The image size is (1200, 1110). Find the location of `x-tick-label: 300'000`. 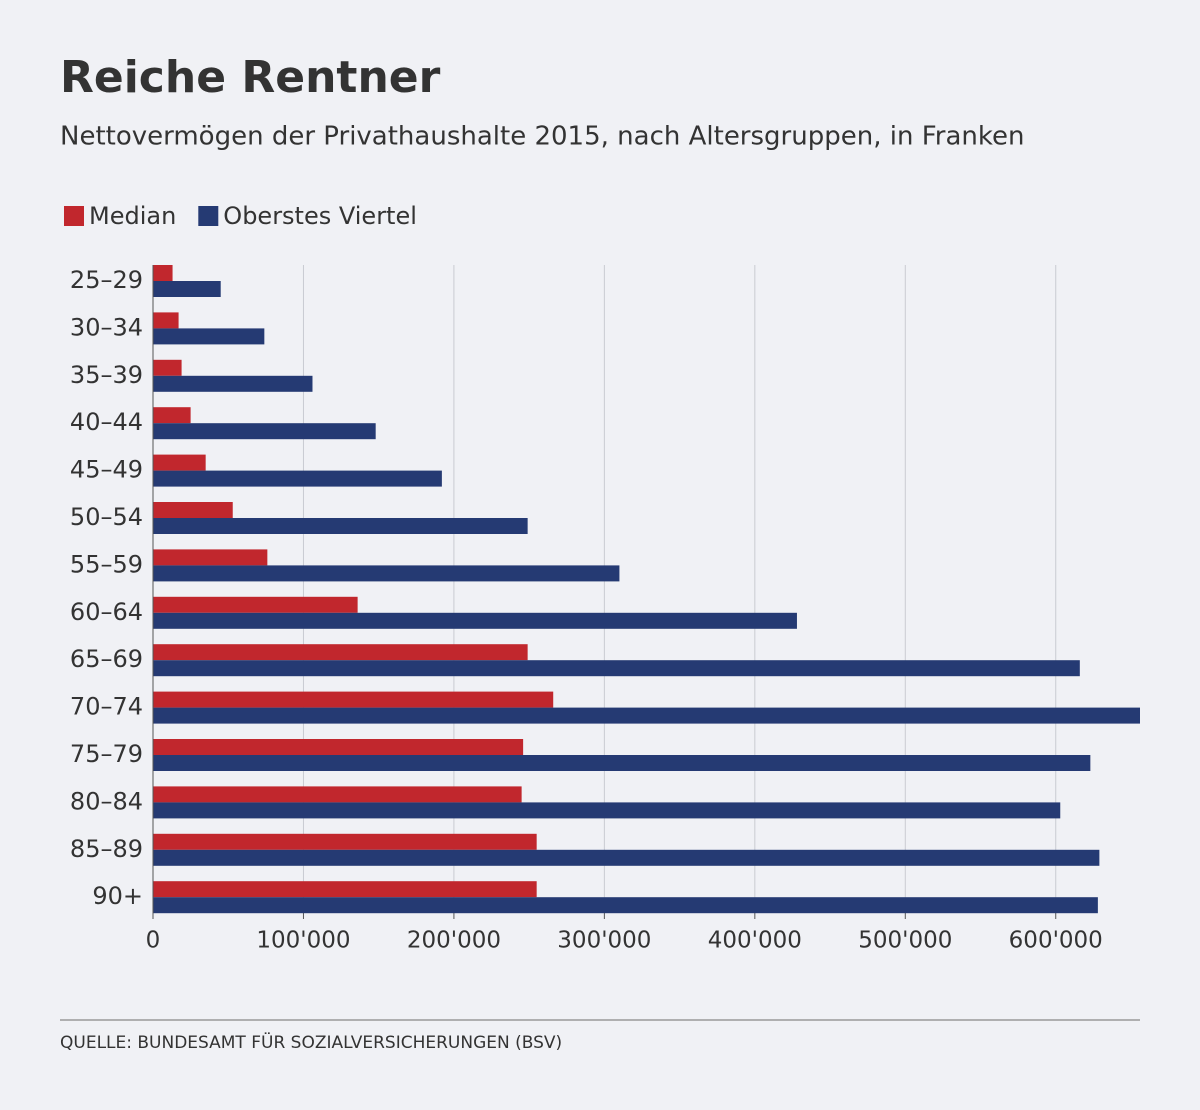

x-tick-label: 300'000 is located at coordinates (604, 941).